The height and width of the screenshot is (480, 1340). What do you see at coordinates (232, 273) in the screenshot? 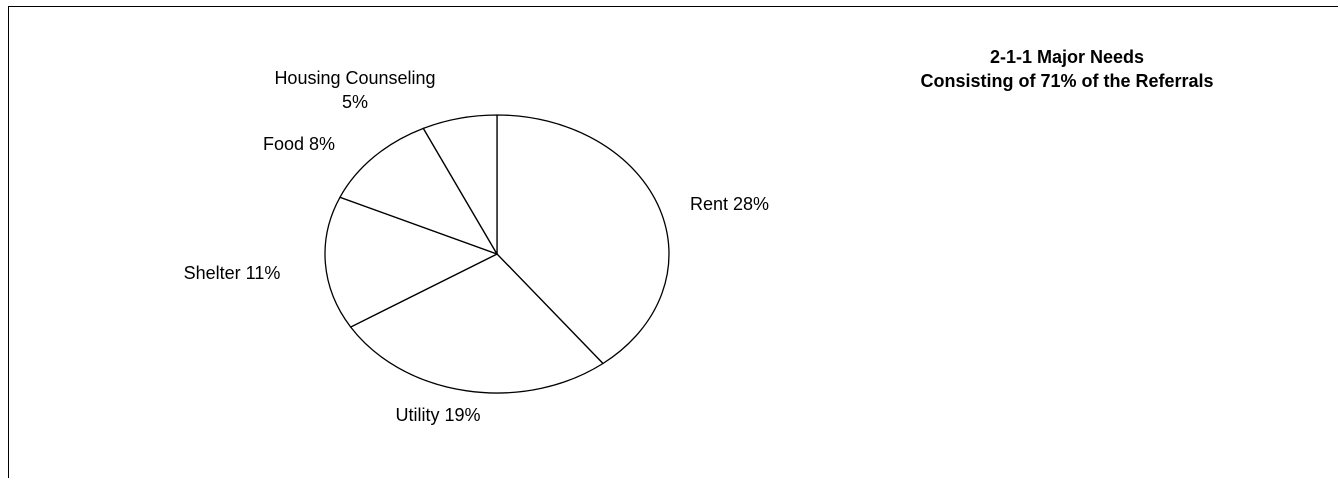
I see `slice-label-shelter: Shelter 11%` at bounding box center [232, 273].